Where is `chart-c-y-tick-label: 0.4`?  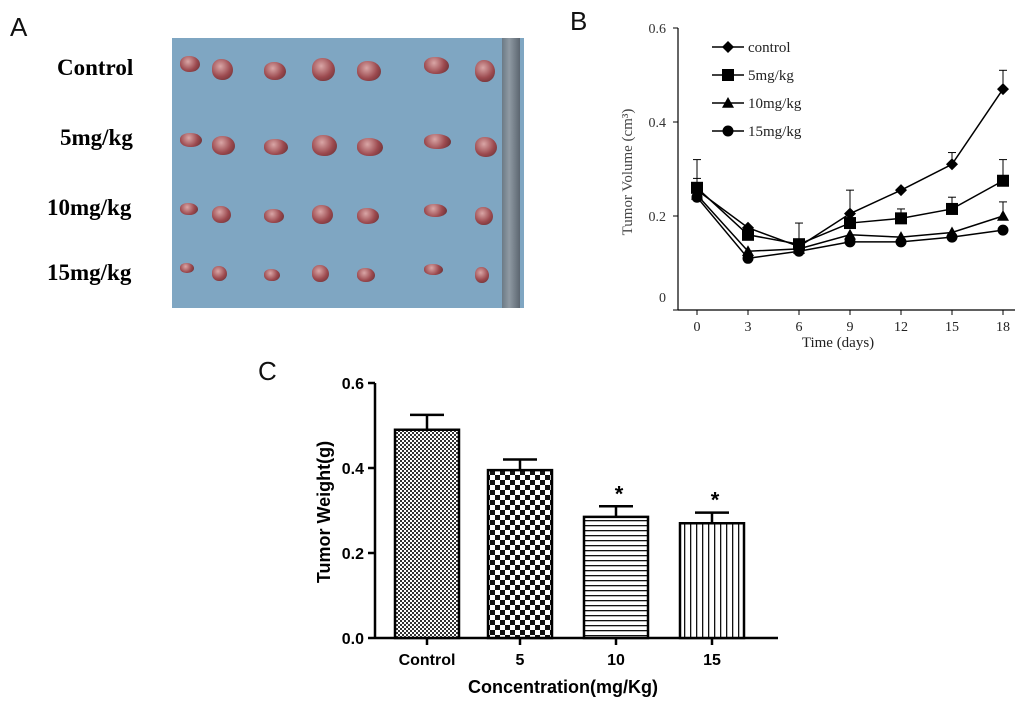 chart-c-y-tick-label: 0.4 is located at coordinates (353, 469).